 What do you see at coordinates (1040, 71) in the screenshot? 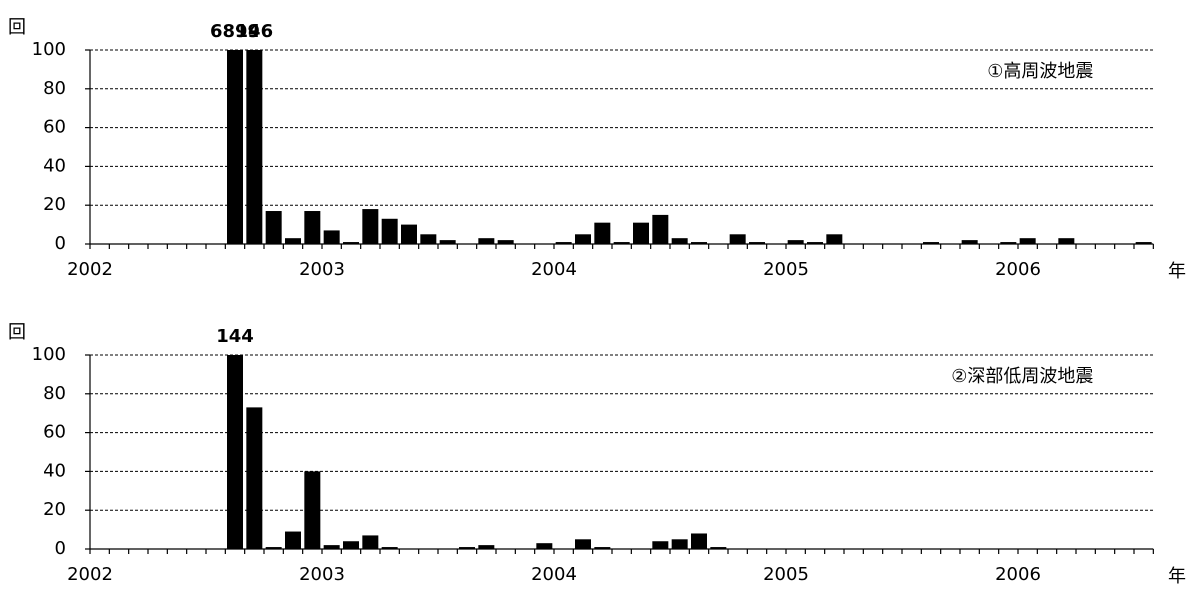
I see `annotation: ①高周波地震` at bounding box center [1040, 71].